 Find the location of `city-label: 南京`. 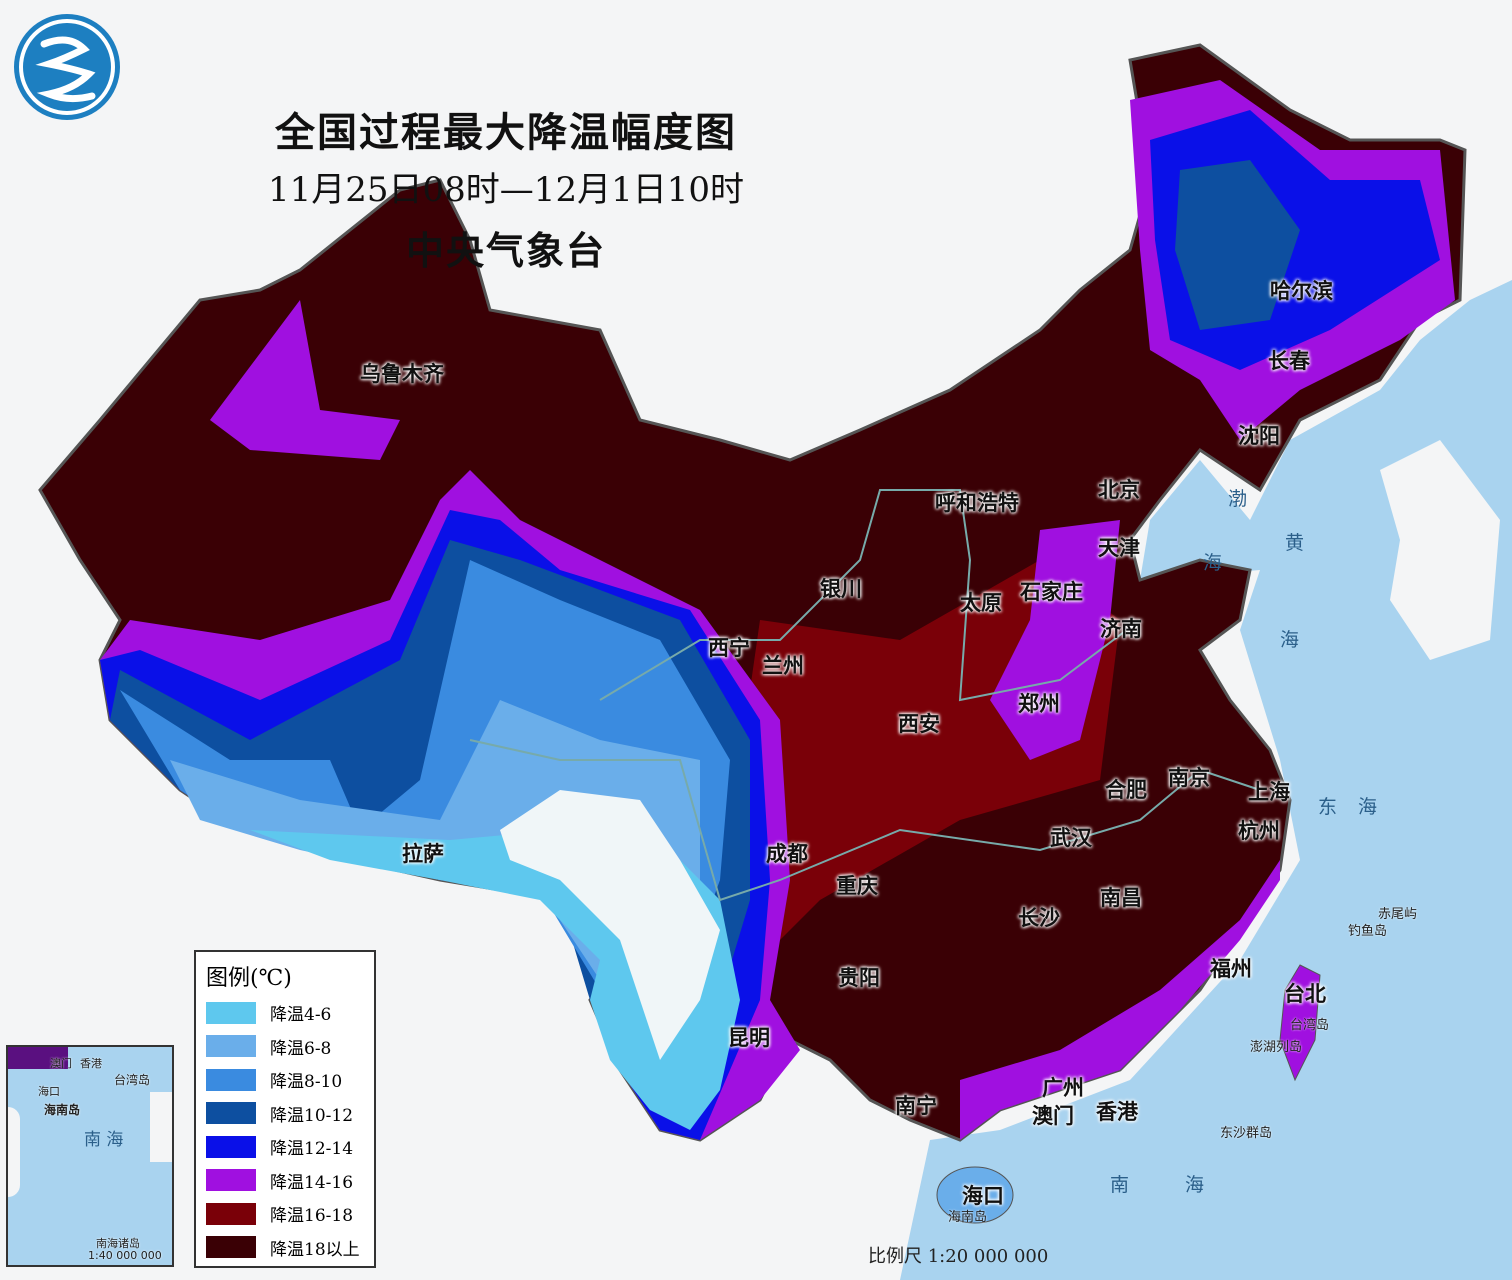

city-label: 南京 is located at coordinates (1189, 778).